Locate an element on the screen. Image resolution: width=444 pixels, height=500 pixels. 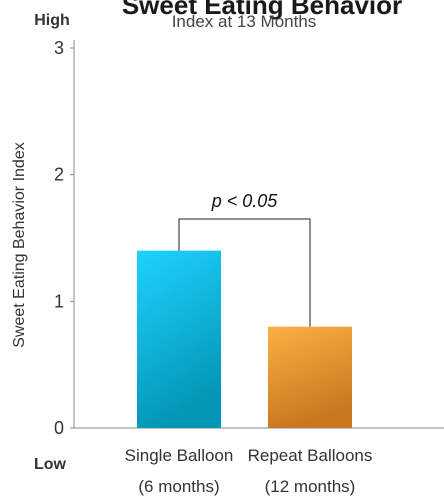
significance-label: p < 0.05 is located at coordinates (245, 201).